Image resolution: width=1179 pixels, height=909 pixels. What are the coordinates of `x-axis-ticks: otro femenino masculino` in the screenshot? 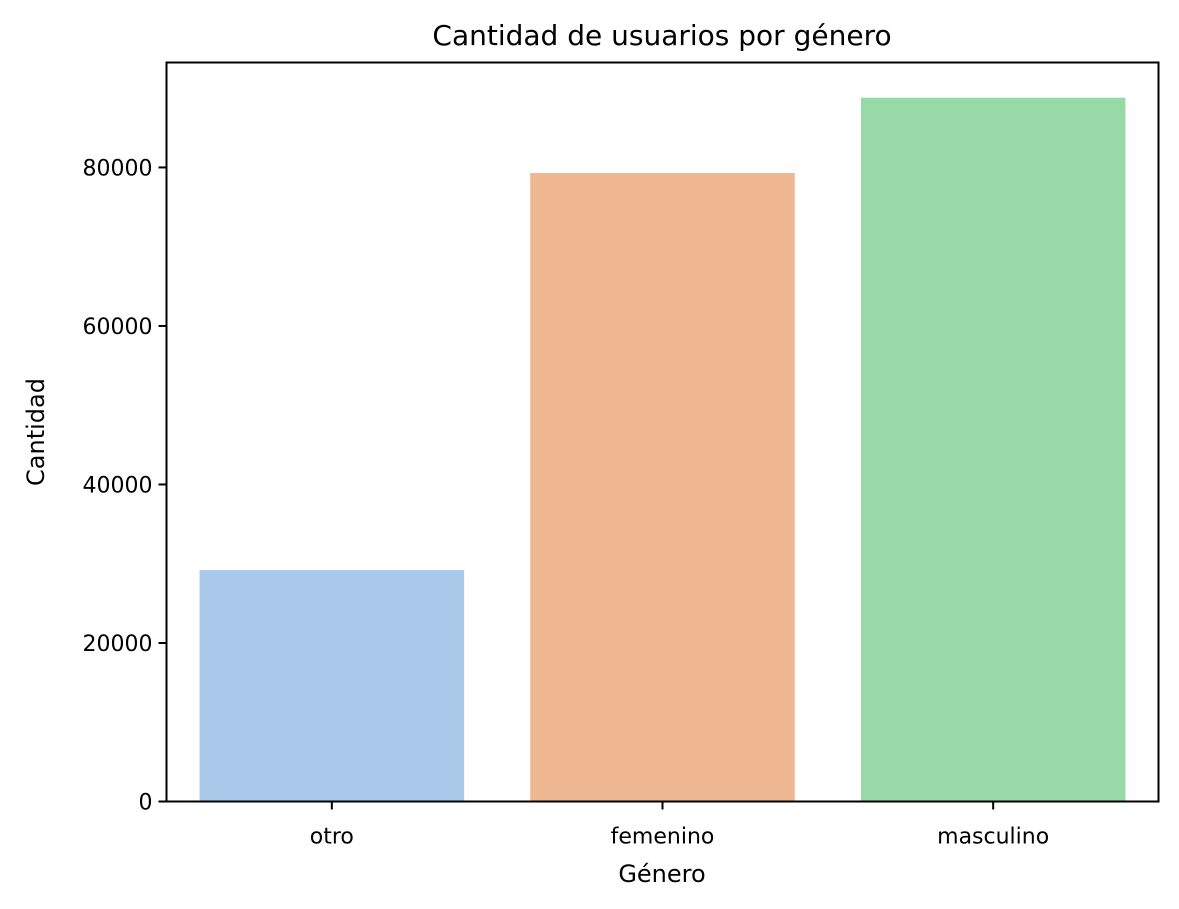 It's located at (679, 825).